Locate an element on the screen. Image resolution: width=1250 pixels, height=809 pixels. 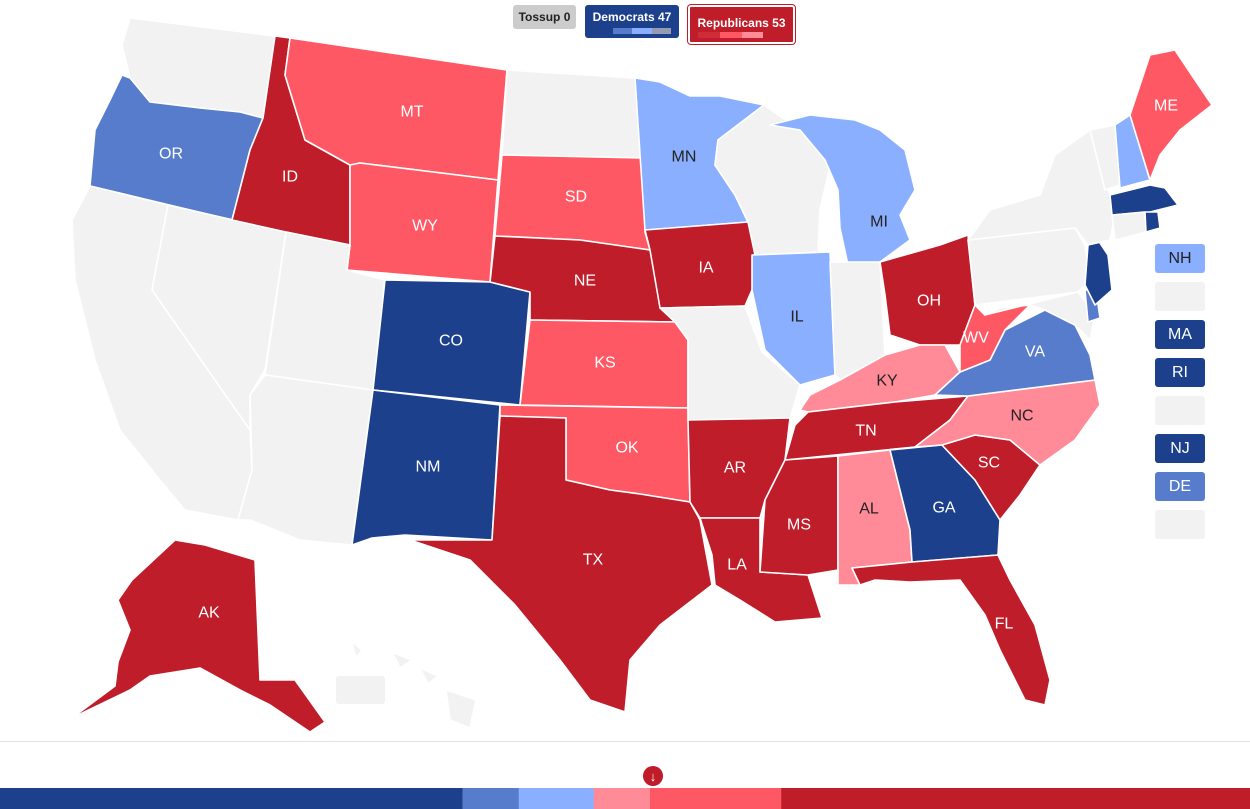
small-state-box-nj: NJ is located at coordinates (1180, 448).